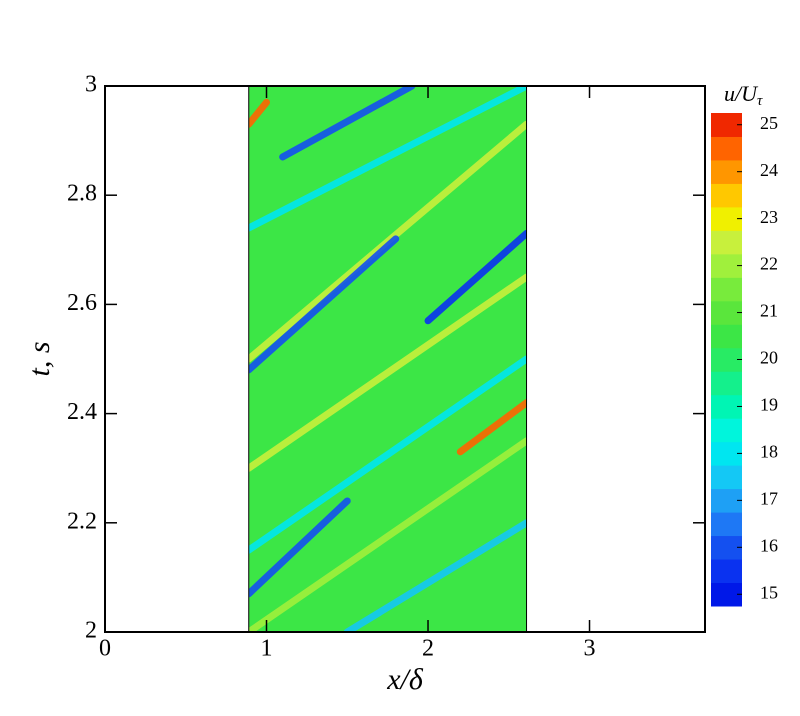 This screenshot has width=800, height=716. Describe the element at coordinates (82, 412) in the screenshot. I see `y-tick-label: 2.4` at that location.